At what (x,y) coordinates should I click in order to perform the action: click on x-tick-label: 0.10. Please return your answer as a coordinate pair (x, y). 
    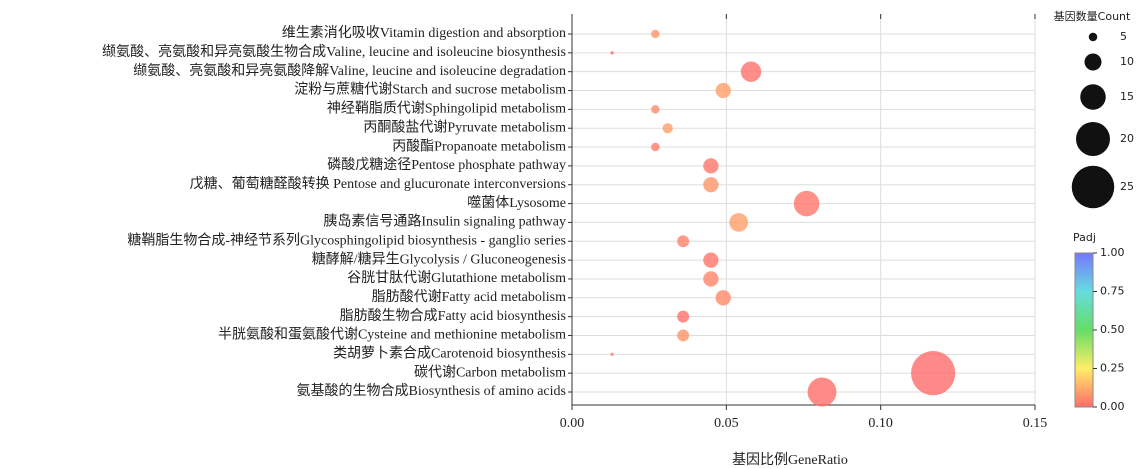
    Looking at the image, I should click on (880, 423).